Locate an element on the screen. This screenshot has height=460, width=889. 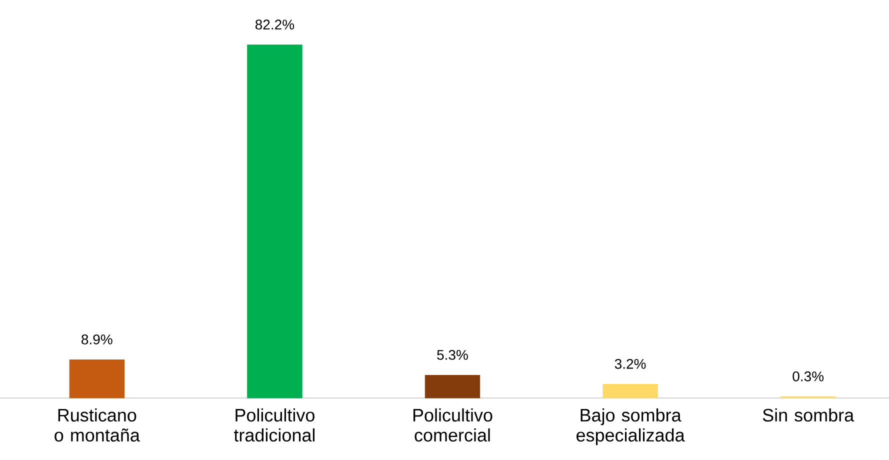
data-label: 3.2% is located at coordinates (630, 363).